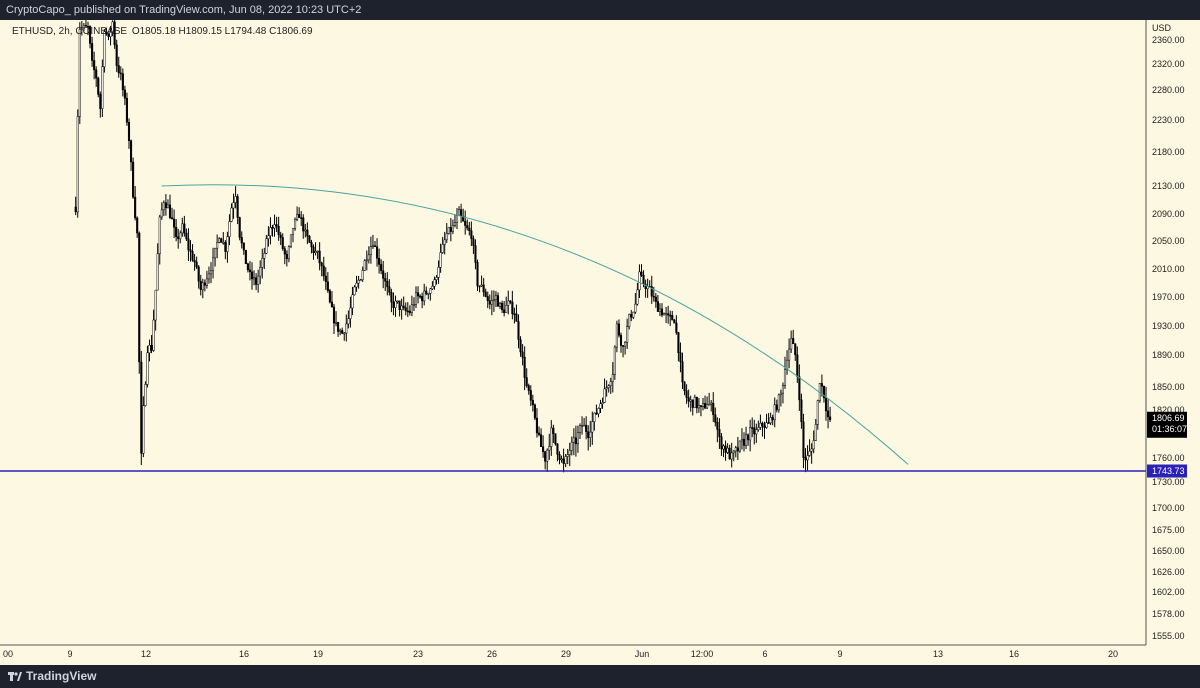 This screenshot has width=1200, height=688. Describe the element at coordinates (1168, 471) in the screenshot. I see `support-price-value: 1743.73` at that location.